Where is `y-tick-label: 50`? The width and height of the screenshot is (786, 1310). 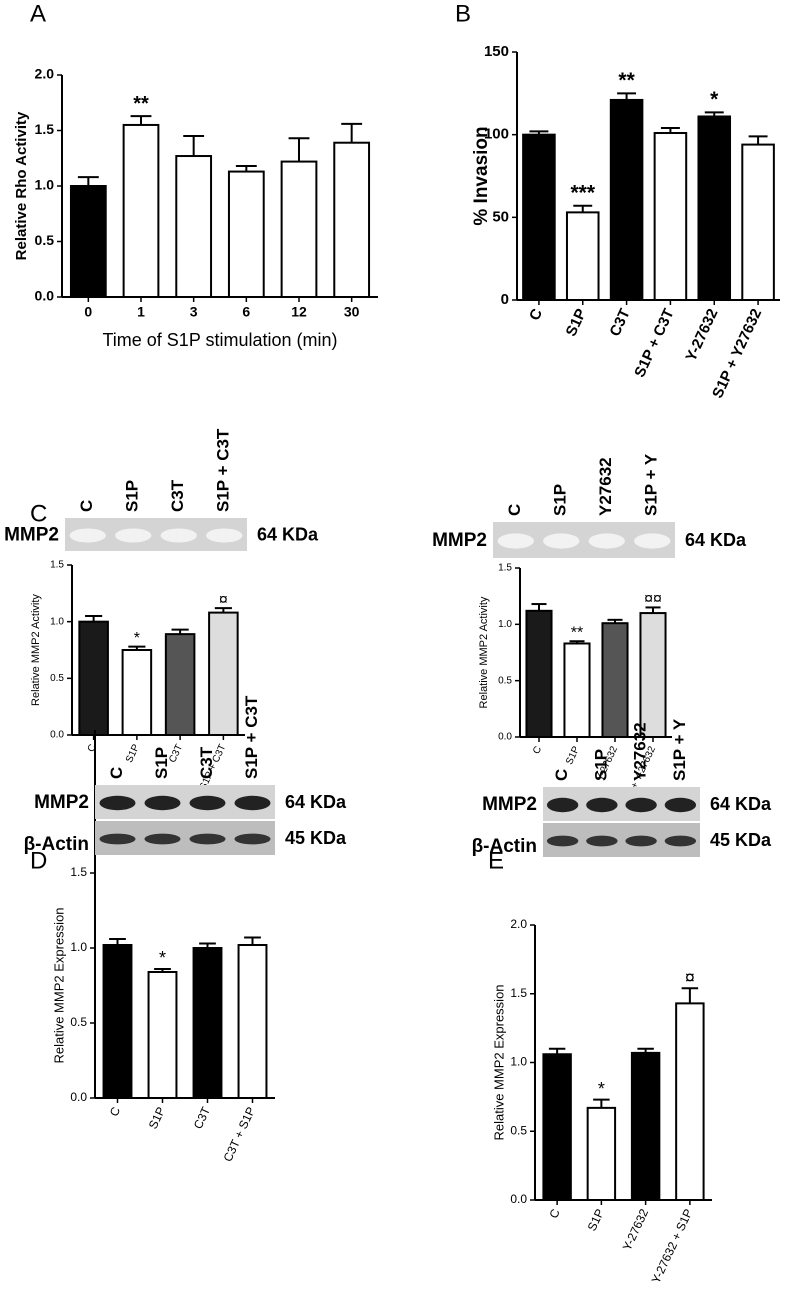
y-tick-label: 50 is located at coordinates (500, 216).